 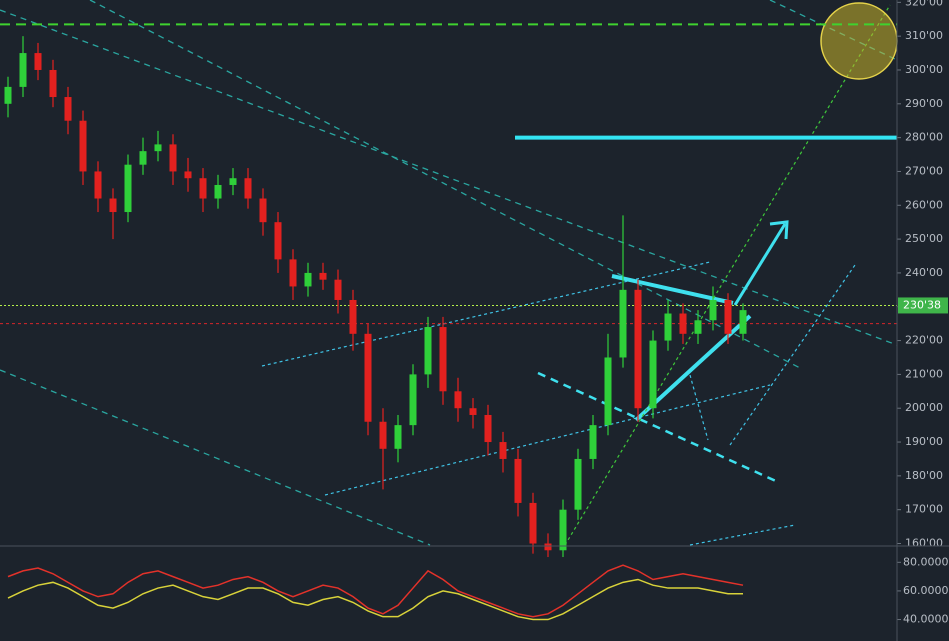 I want to click on last-price-box, so click(x=923, y=305).